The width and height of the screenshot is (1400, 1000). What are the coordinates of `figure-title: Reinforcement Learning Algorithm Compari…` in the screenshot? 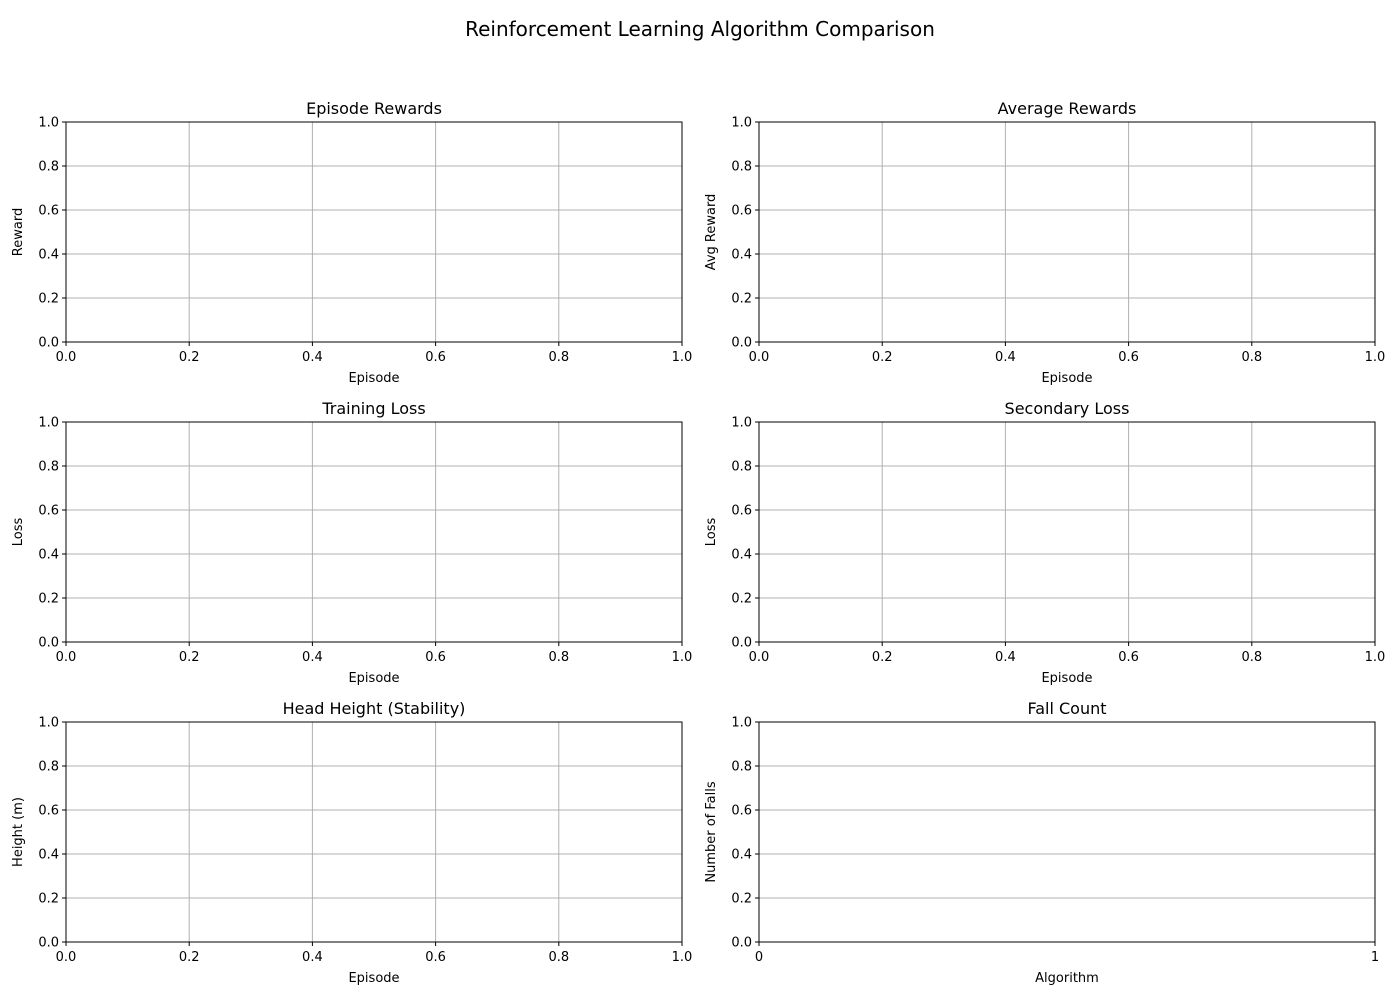 It's located at (700, 29).